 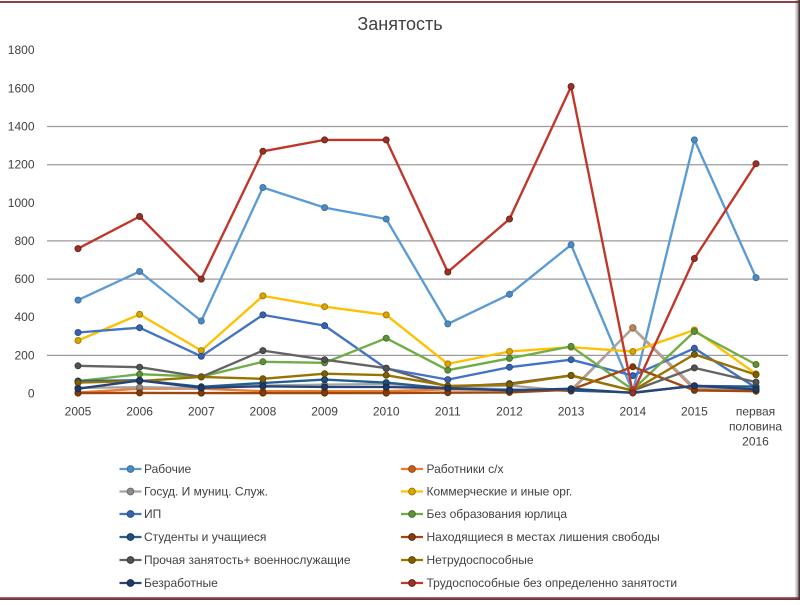 What do you see at coordinates (21, 165) in the screenshot?
I see `svg-text: 1200` at bounding box center [21, 165].